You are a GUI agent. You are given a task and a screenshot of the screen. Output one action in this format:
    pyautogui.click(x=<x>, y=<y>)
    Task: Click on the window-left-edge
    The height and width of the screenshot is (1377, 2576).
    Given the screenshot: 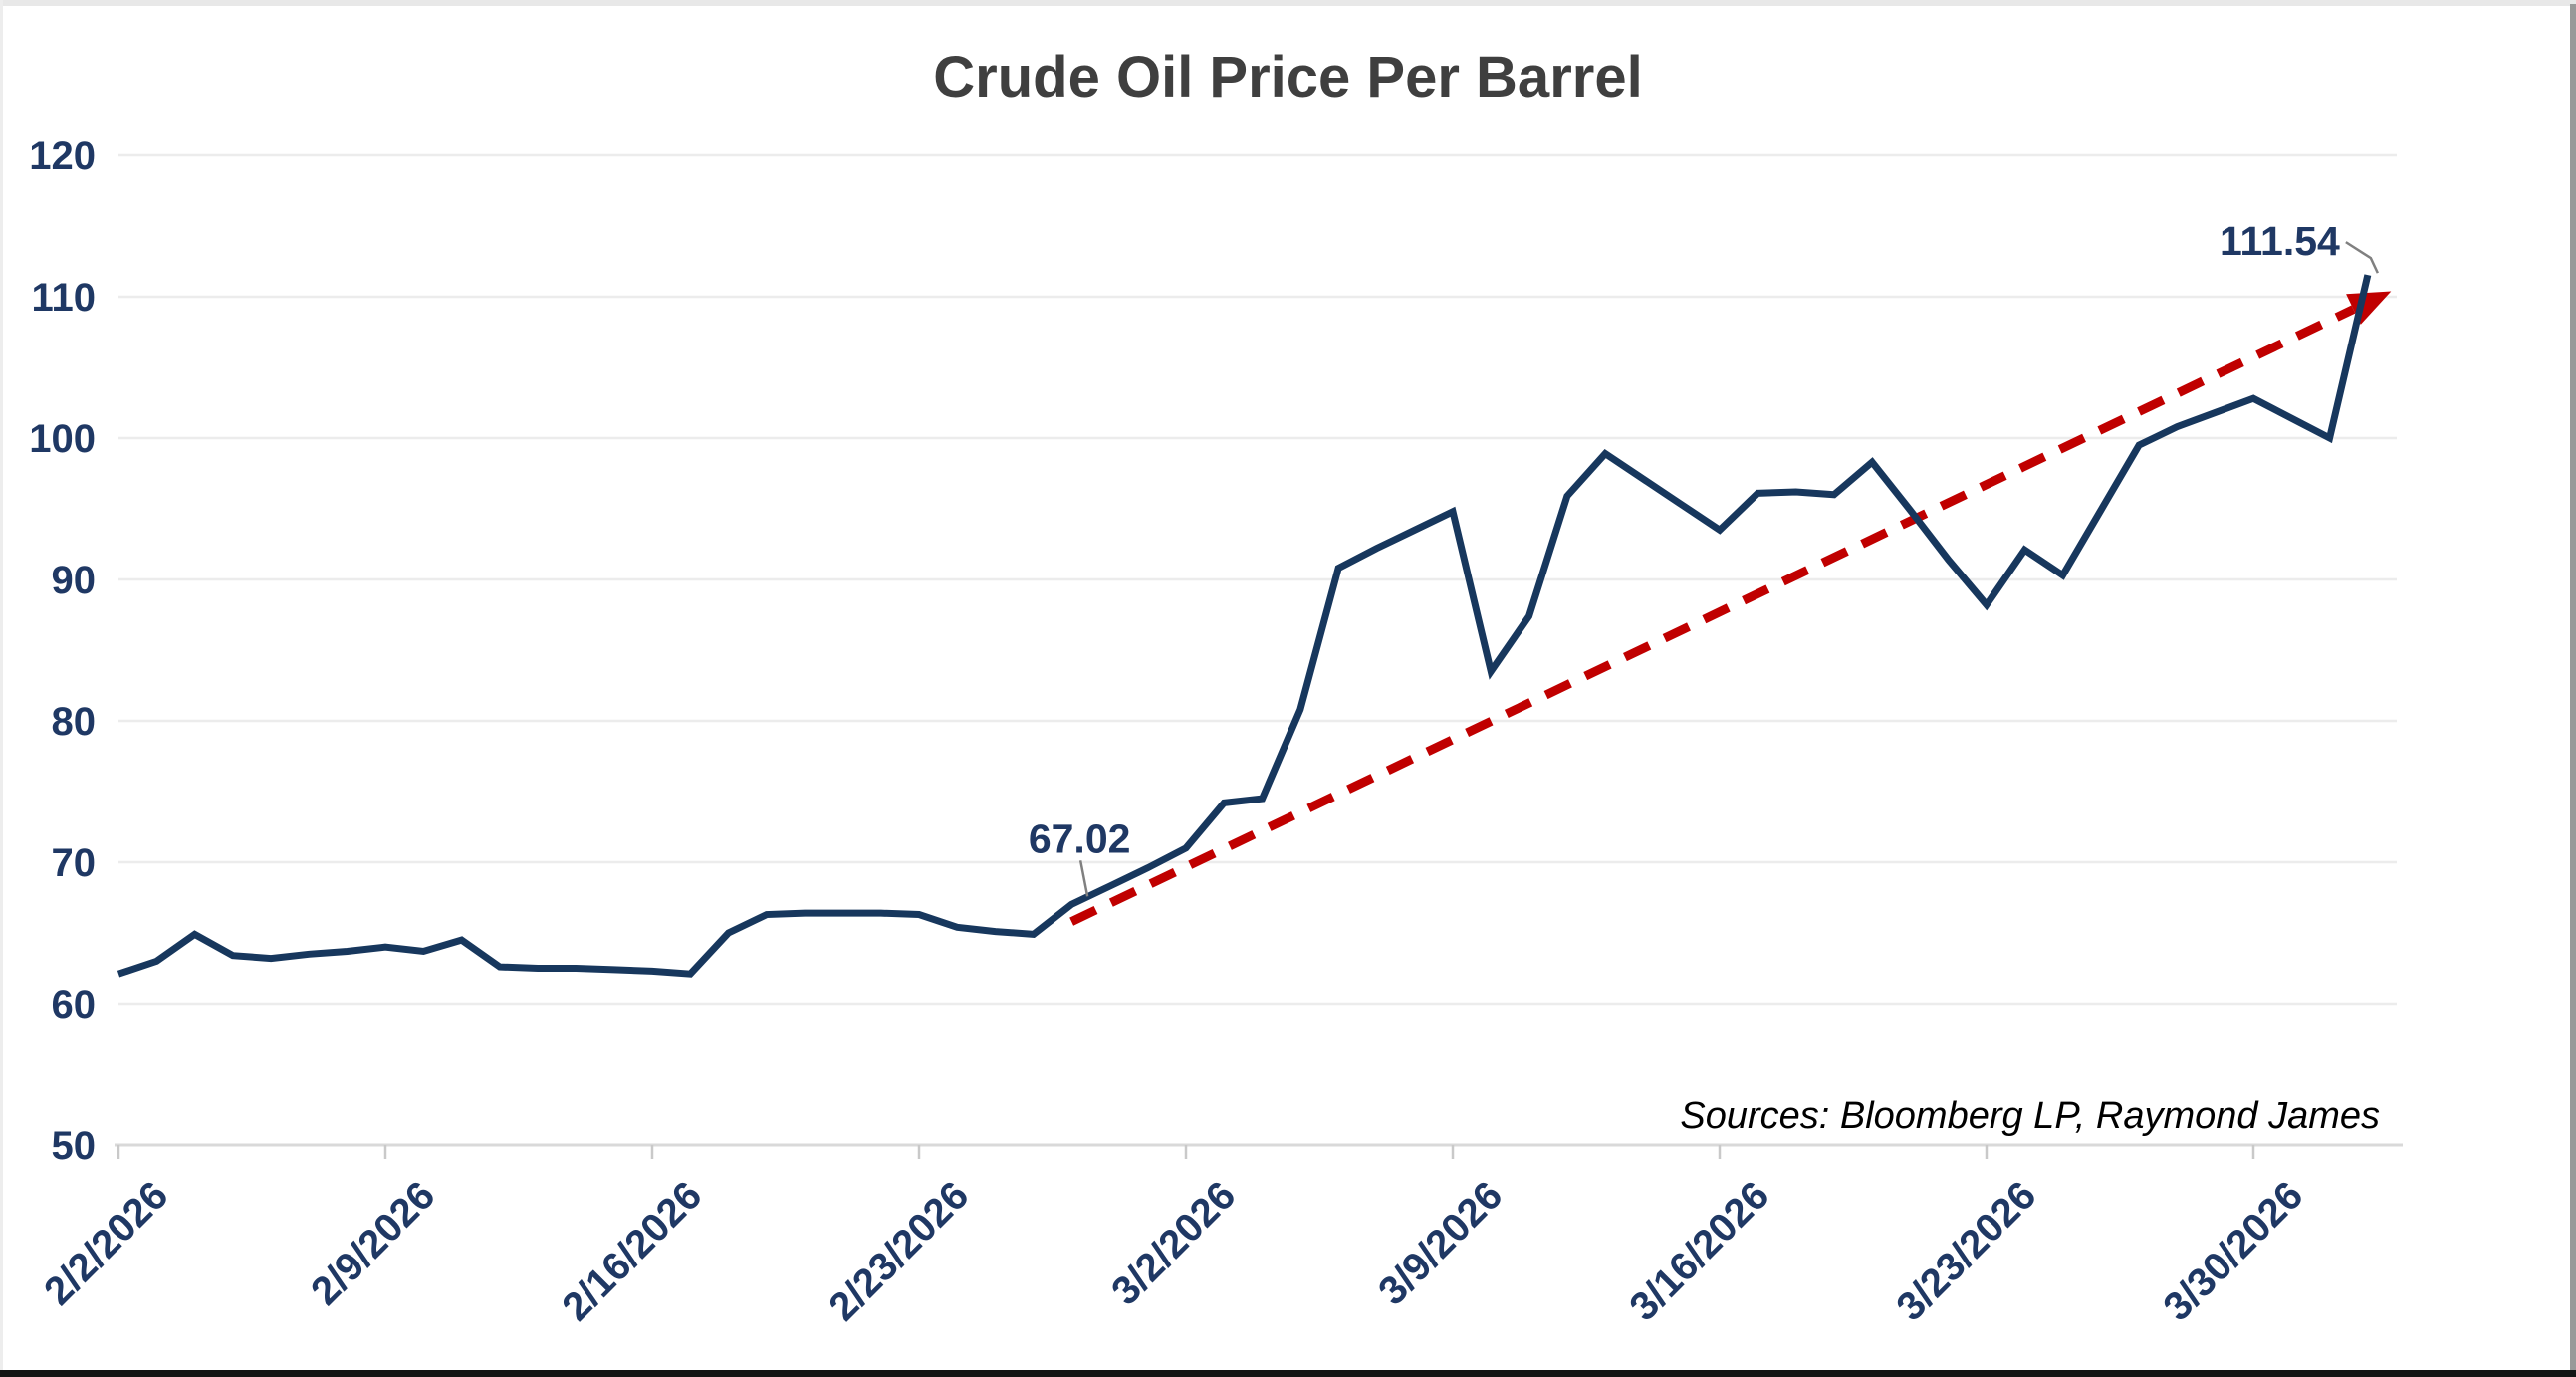 What is the action you would take?
    pyautogui.click(x=1, y=685)
    